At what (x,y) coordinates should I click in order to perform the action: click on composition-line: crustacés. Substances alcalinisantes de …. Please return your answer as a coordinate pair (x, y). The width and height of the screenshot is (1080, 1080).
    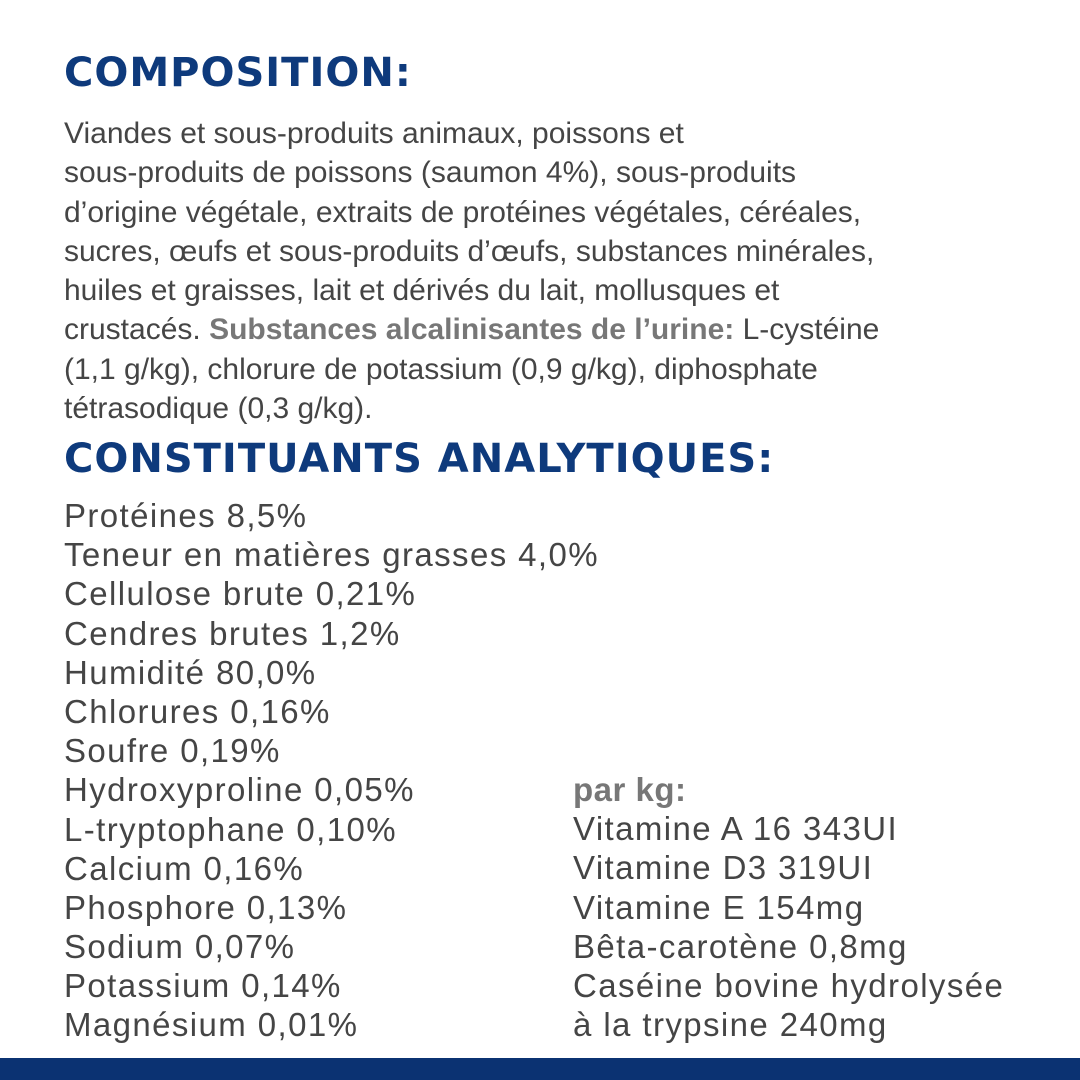
    Looking at the image, I should click on (471, 329).